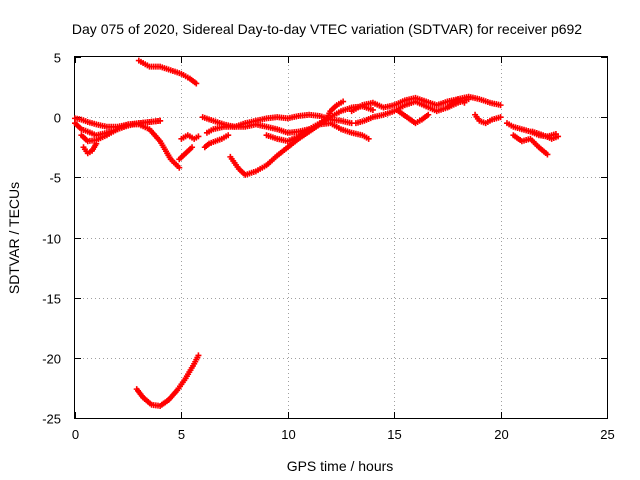 The width and height of the screenshot is (640, 480). Describe the element at coordinates (57, 118) in the screenshot. I see `y-tick-label: 0` at that location.